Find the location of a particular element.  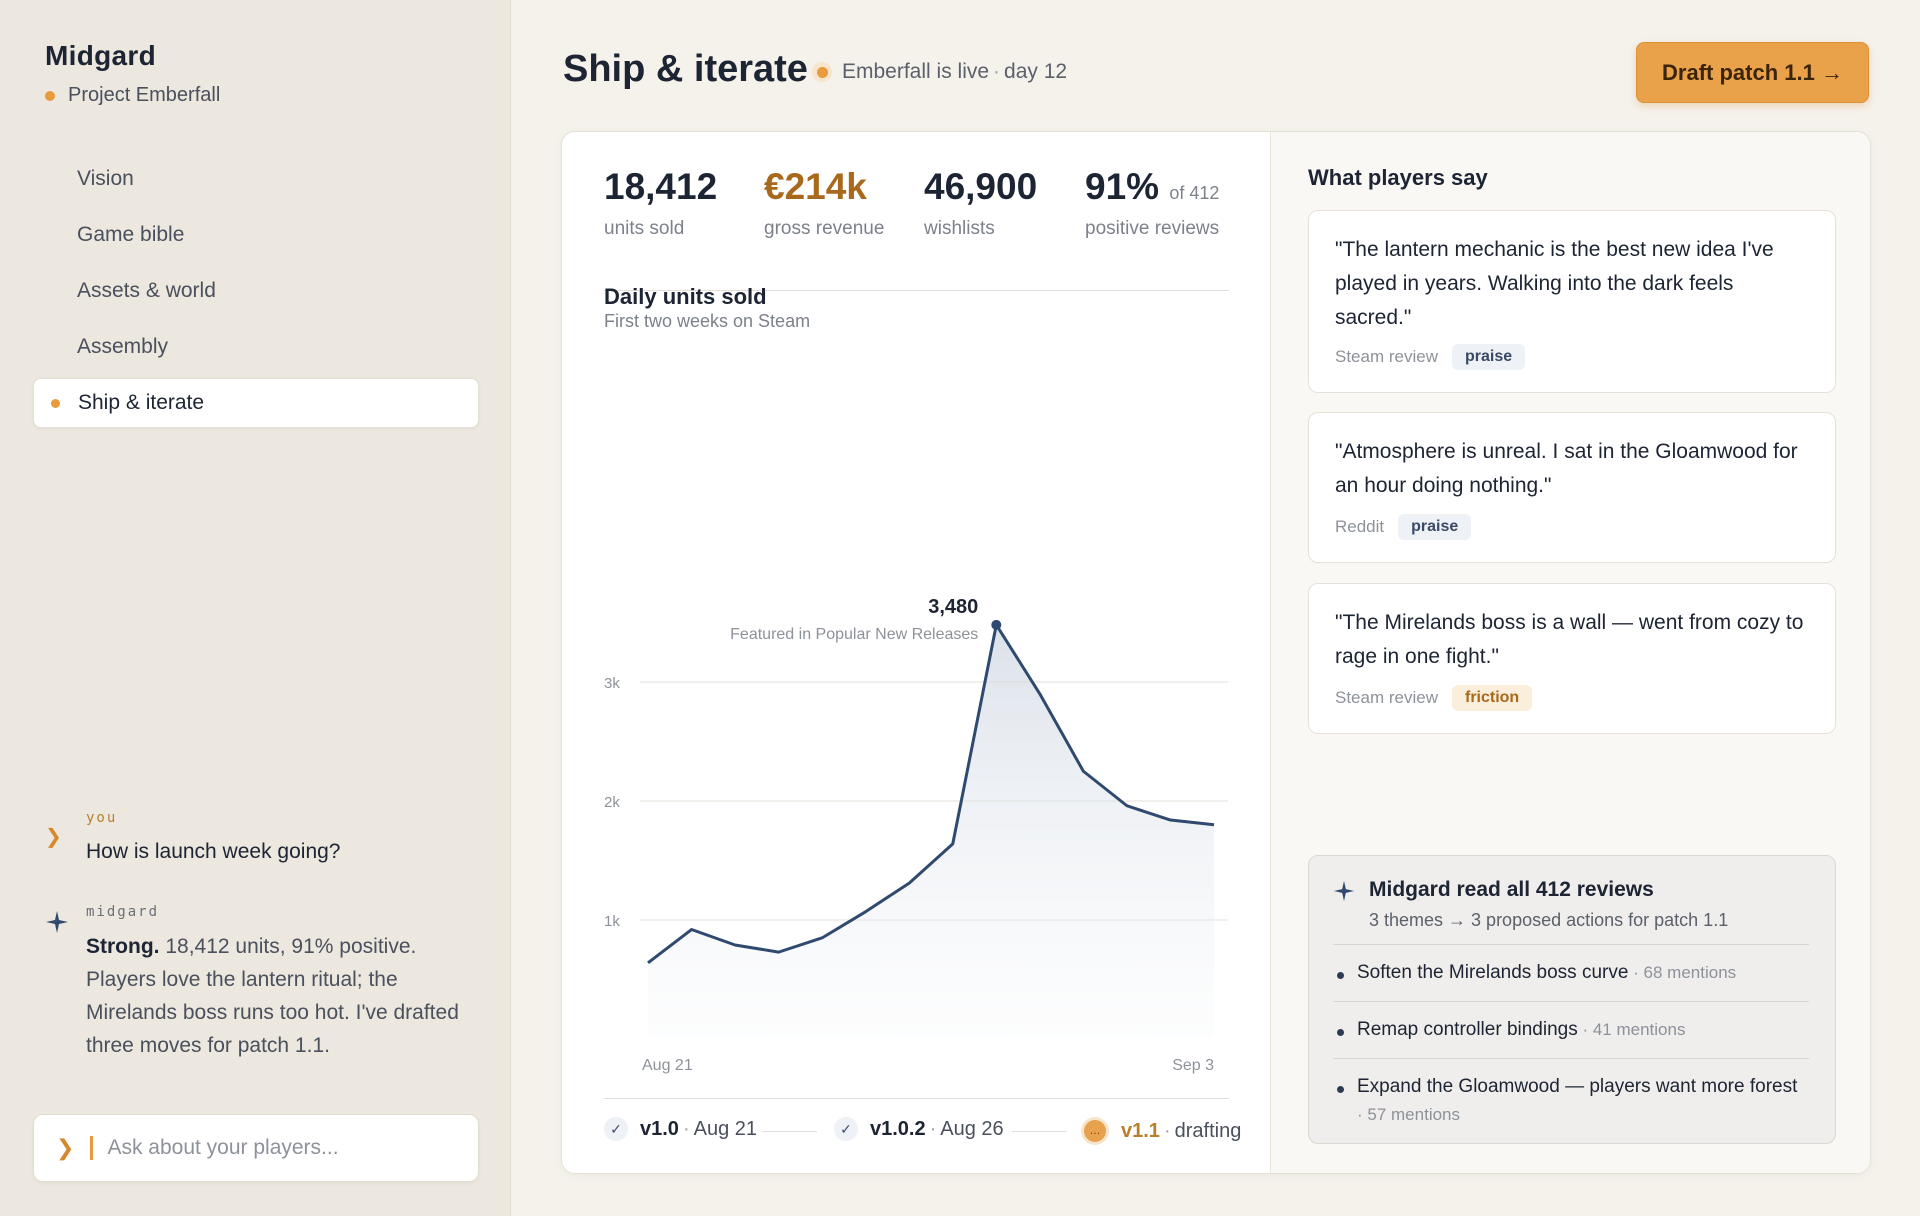

reviews-heading: What players say is located at coordinates (1398, 177).